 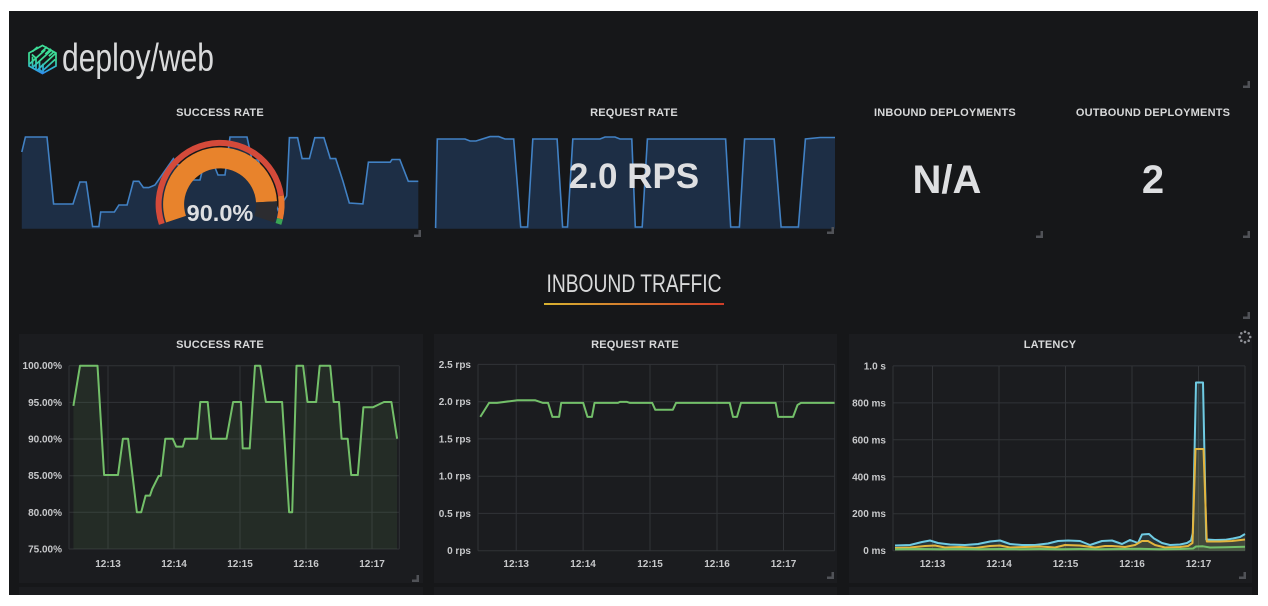 What do you see at coordinates (455, 477) in the screenshot?
I see `svg-text: 1.0 rps` at bounding box center [455, 477].